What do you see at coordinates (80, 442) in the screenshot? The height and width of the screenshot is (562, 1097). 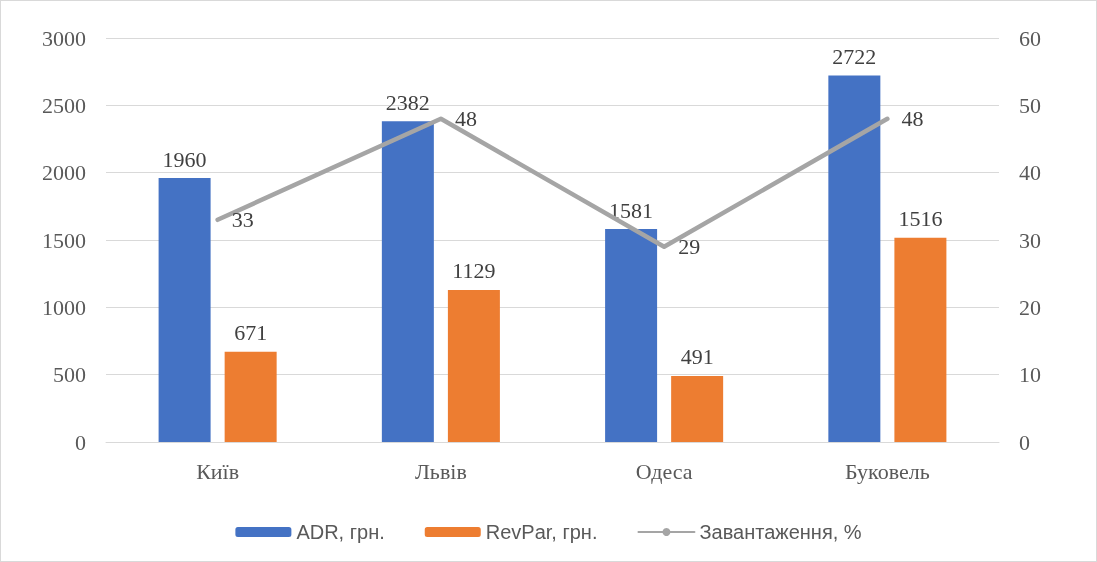 I see `y-tick-label: 0` at bounding box center [80, 442].